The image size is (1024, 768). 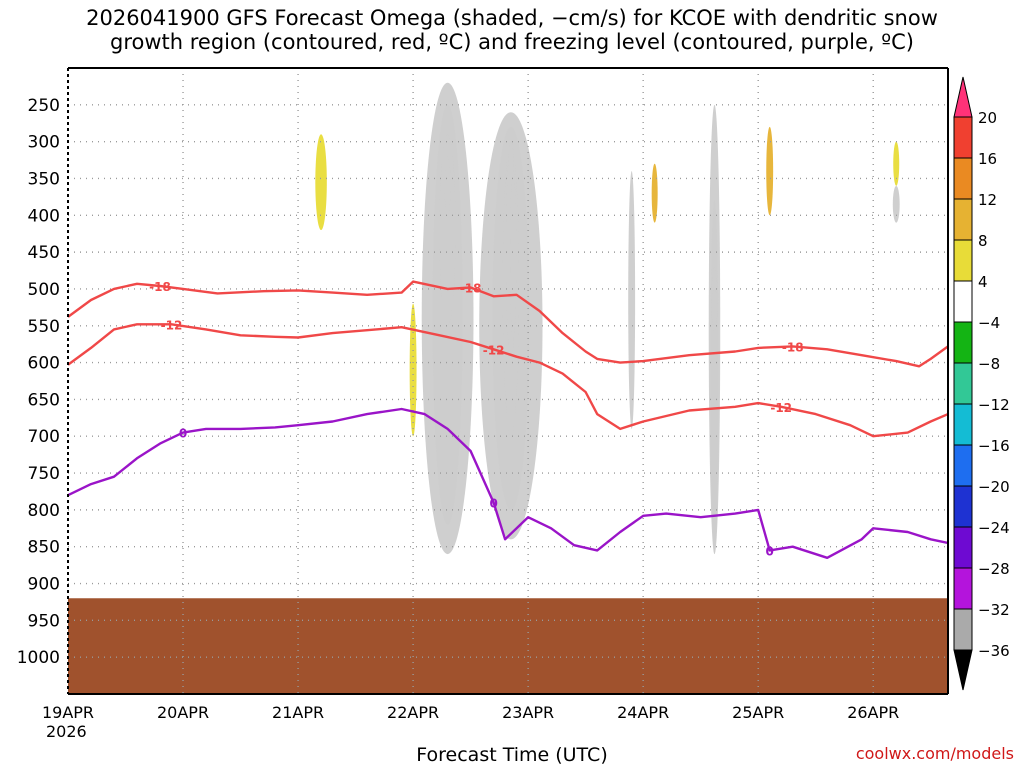 What do you see at coordinates (989, 364) in the screenshot?
I see `colorbar-label-6: −8` at bounding box center [989, 364].